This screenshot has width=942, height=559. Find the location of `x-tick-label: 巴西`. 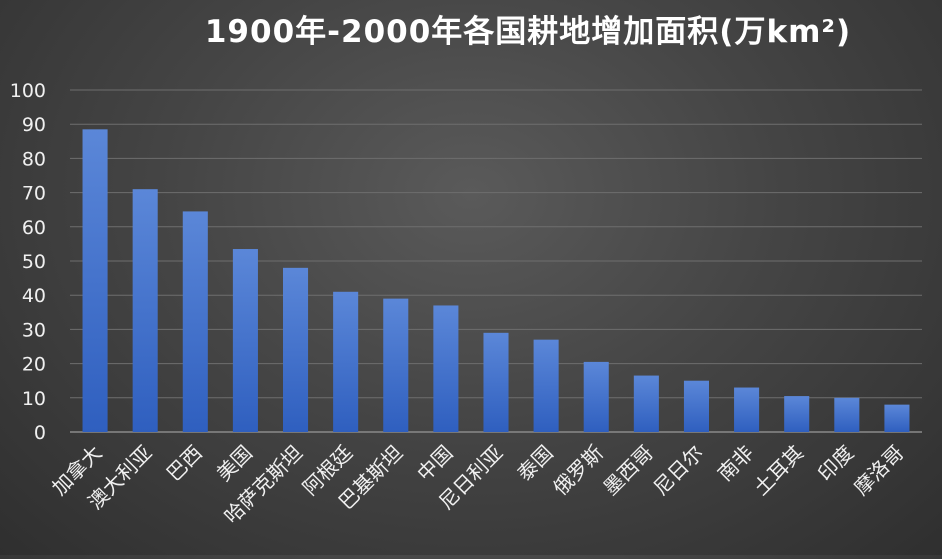

x-tick-label: 巴西 is located at coordinates (184, 463).